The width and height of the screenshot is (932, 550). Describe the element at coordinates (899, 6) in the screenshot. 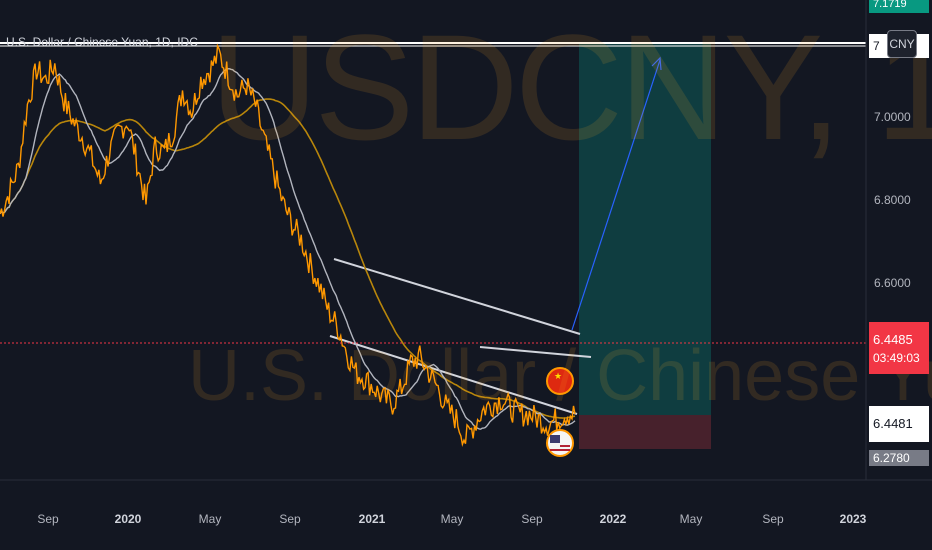

I see `top-price-tag: 7.1719` at that location.